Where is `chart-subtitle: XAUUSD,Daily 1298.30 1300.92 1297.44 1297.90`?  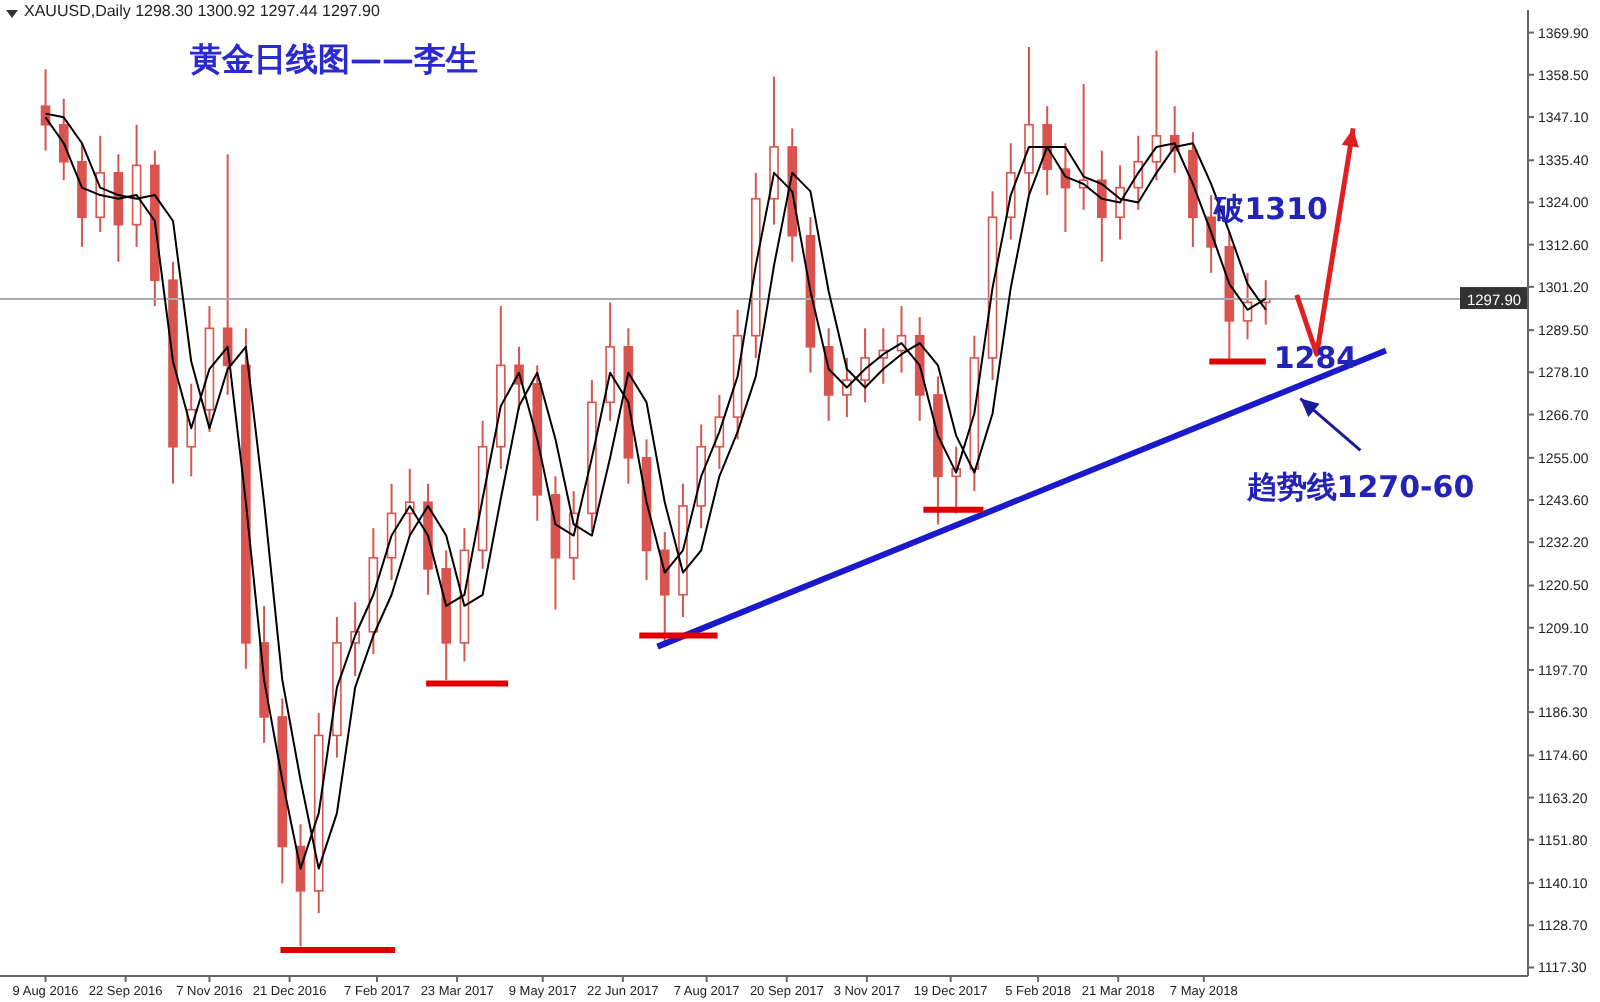
chart-subtitle: XAUUSD,Daily 1298.30 1300.92 1297.44 1297.90 is located at coordinates (202, 11).